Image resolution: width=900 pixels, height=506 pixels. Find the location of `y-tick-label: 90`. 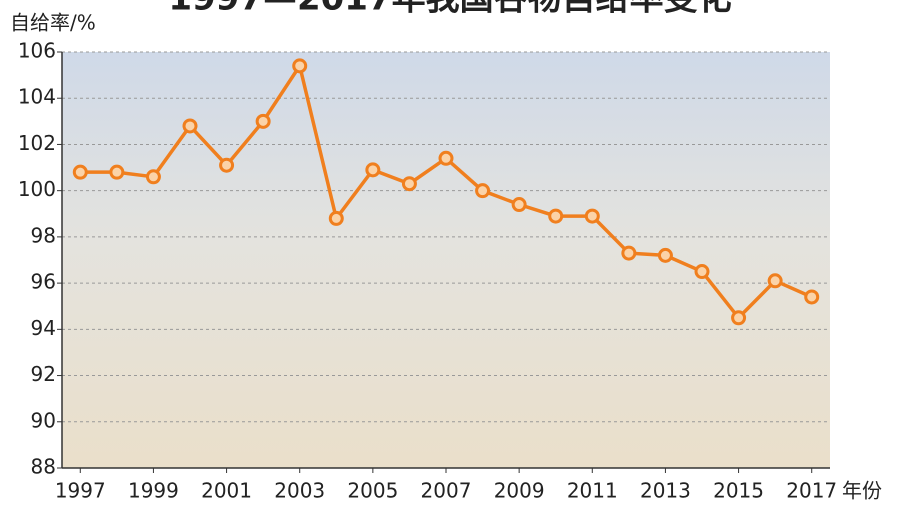

y-tick-label: 90 is located at coordinates (43, 420).